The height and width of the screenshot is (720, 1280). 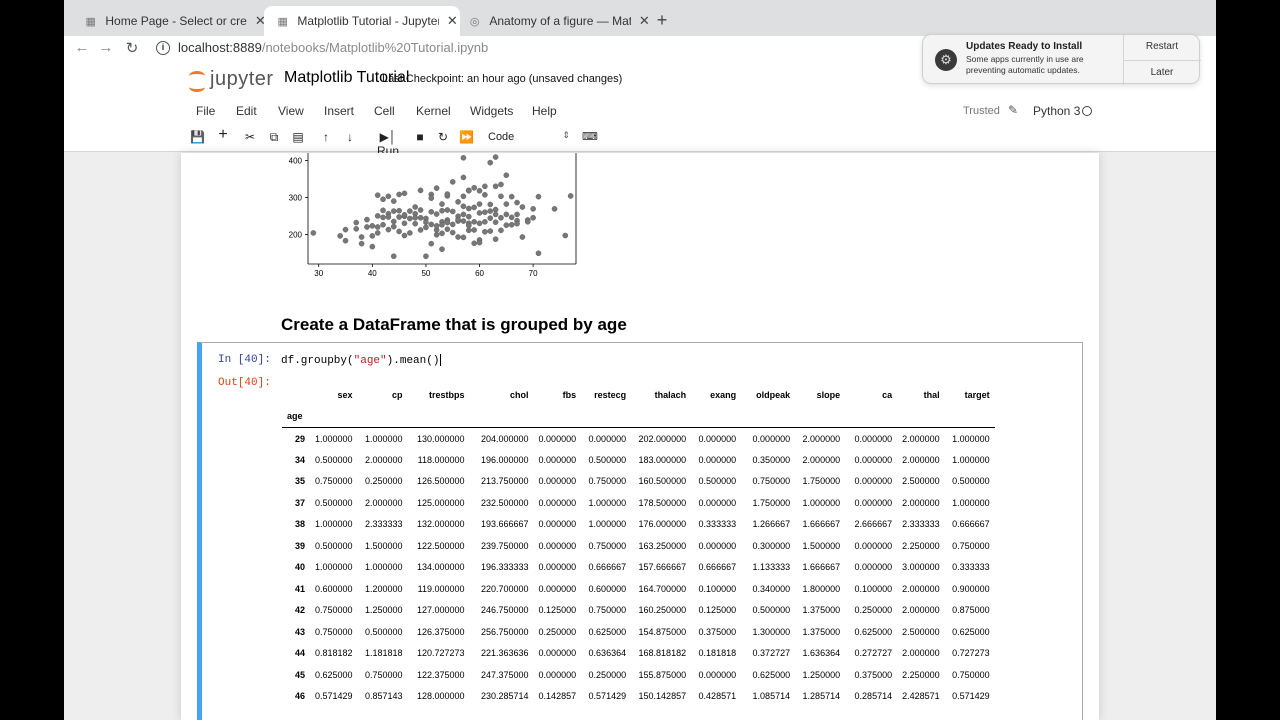 What do you see at coordinates (662, 674) in the screenshot?
I see `table-cell: 155.875000` at bounding box center [662, 674].